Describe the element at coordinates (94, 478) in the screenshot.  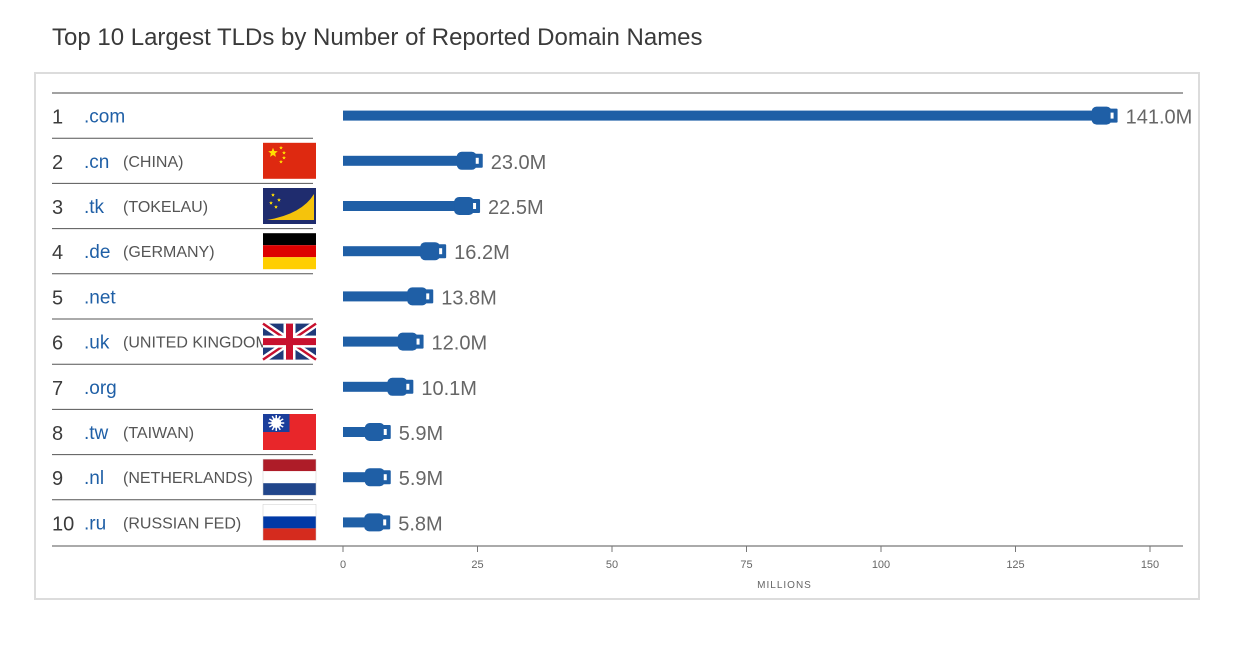
I see `tld-label: .nl` at that location.